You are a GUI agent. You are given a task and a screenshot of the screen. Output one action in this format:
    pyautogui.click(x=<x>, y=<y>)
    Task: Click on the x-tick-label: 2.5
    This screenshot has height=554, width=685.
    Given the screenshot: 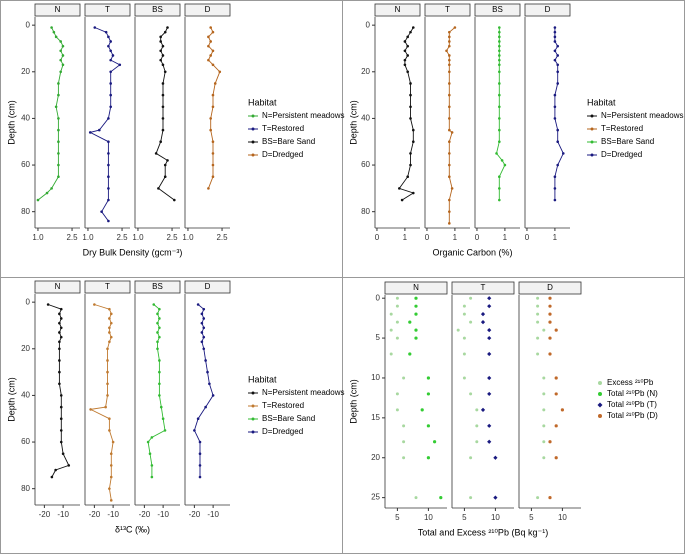 What is the action you would take?
    pyautogui.click(x=72, y=237)
    